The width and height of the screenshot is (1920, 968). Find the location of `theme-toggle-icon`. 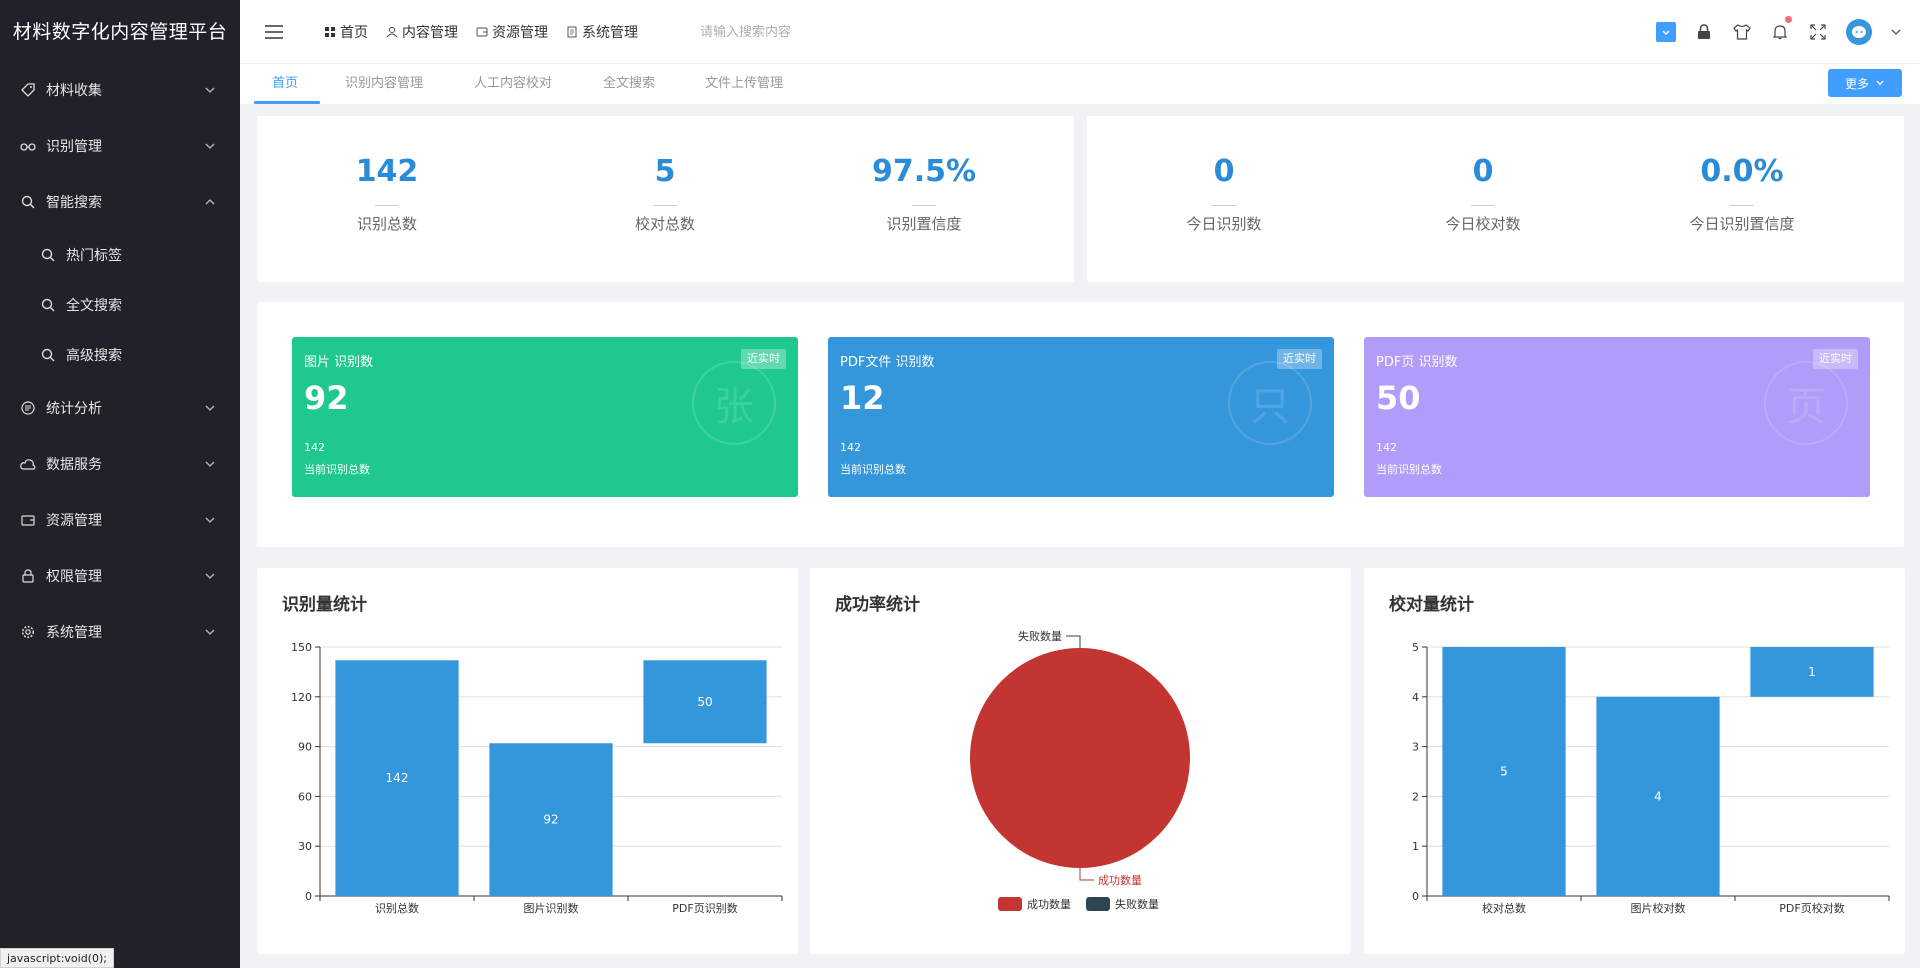

theme-toggle-icon is located at coordinates (1666, 32).